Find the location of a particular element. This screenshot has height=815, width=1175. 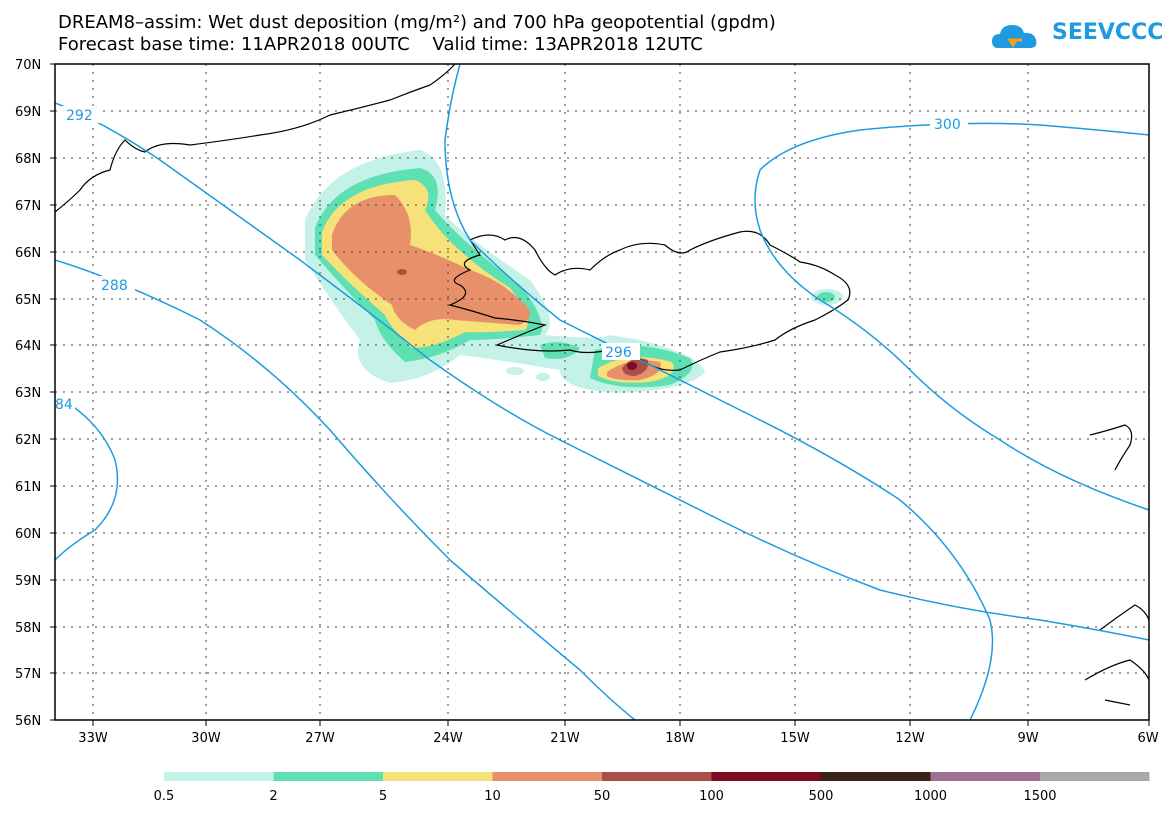

dust-deposition-shading is located at coordinates (574, 271).